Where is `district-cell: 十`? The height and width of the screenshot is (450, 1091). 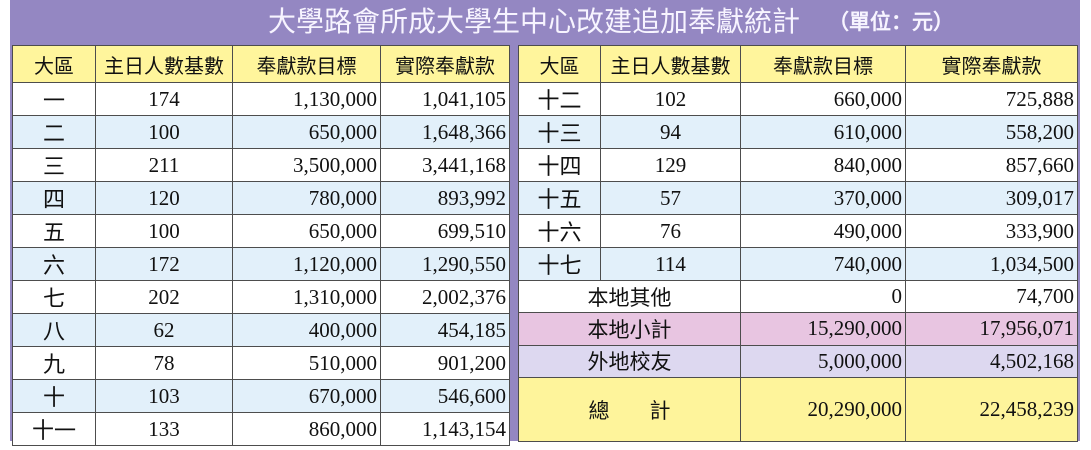 district-cell: 十 is located at coordinates (54, 396).